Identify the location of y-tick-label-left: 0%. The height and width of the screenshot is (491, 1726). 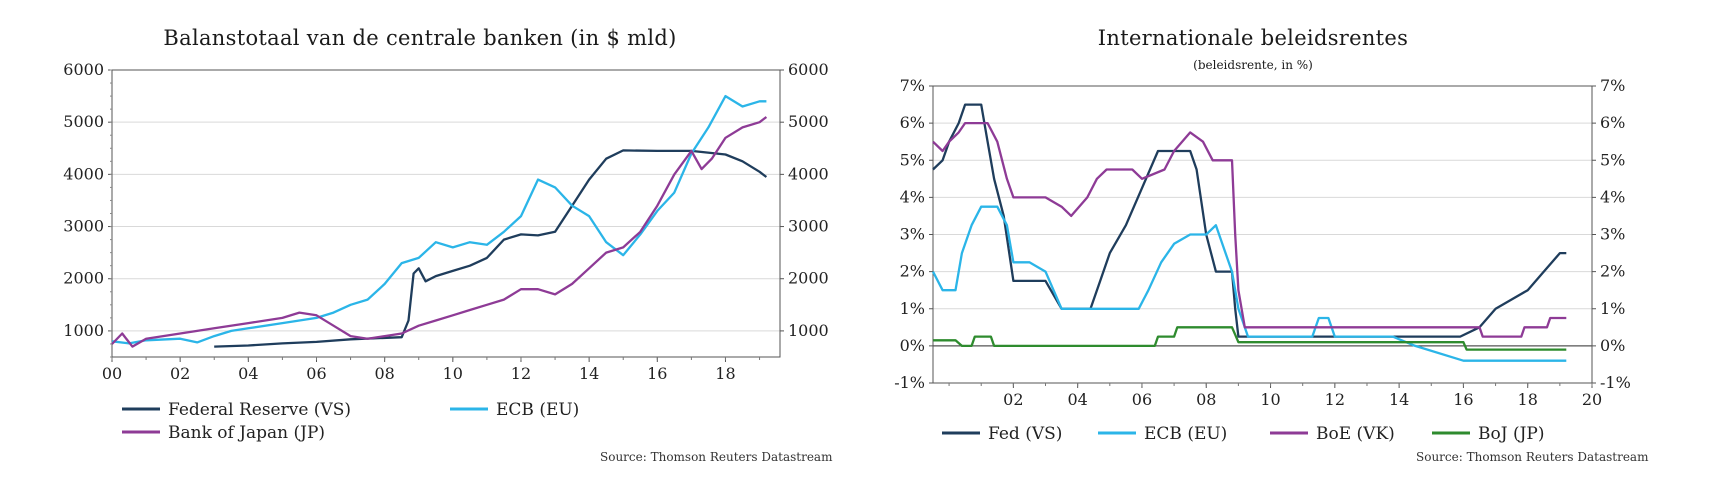
(912, 345).